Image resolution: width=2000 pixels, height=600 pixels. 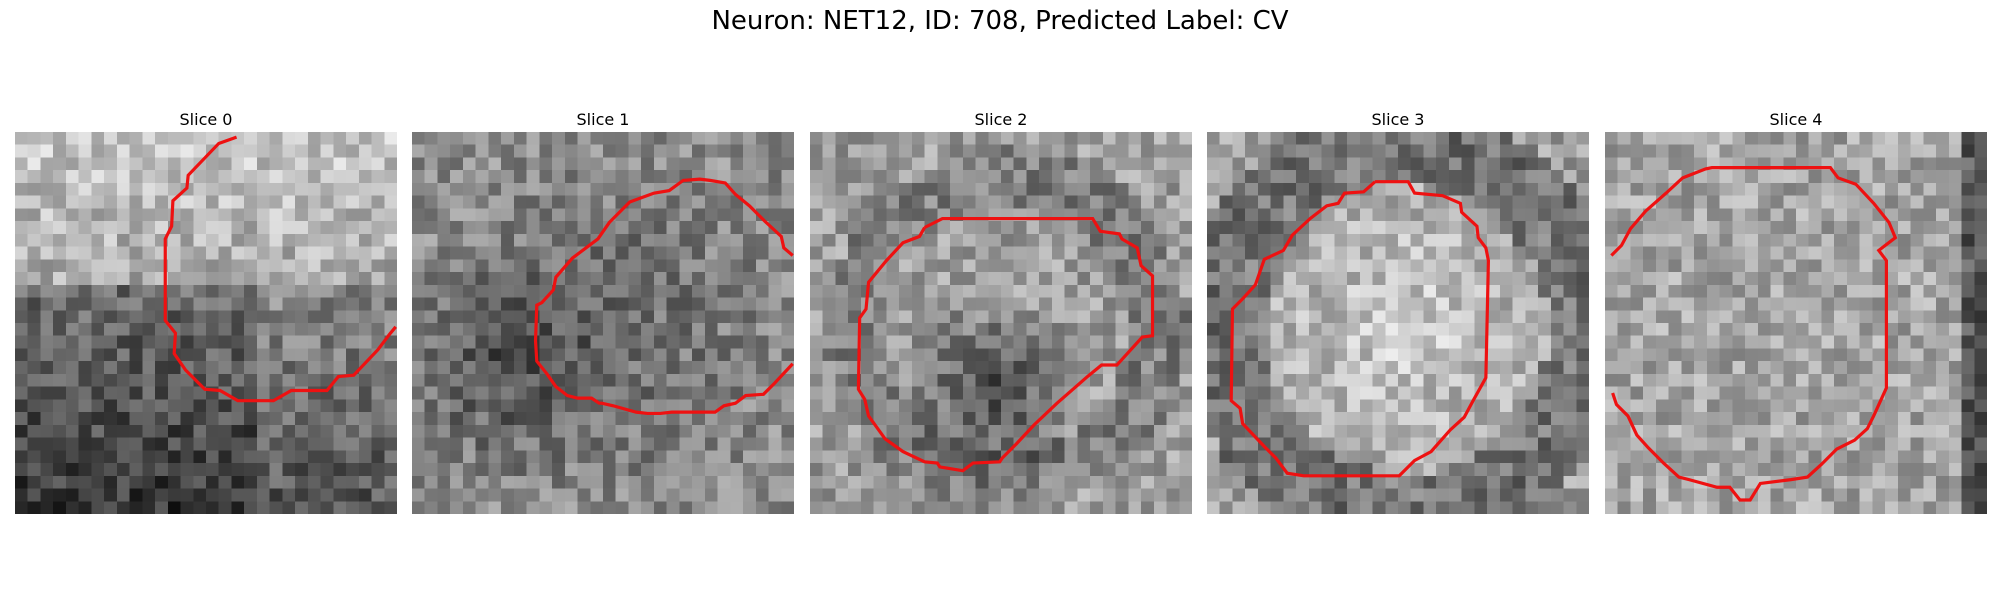 I want to click on slice-panel-3: Slice 3, so click(x=1398, y=311).